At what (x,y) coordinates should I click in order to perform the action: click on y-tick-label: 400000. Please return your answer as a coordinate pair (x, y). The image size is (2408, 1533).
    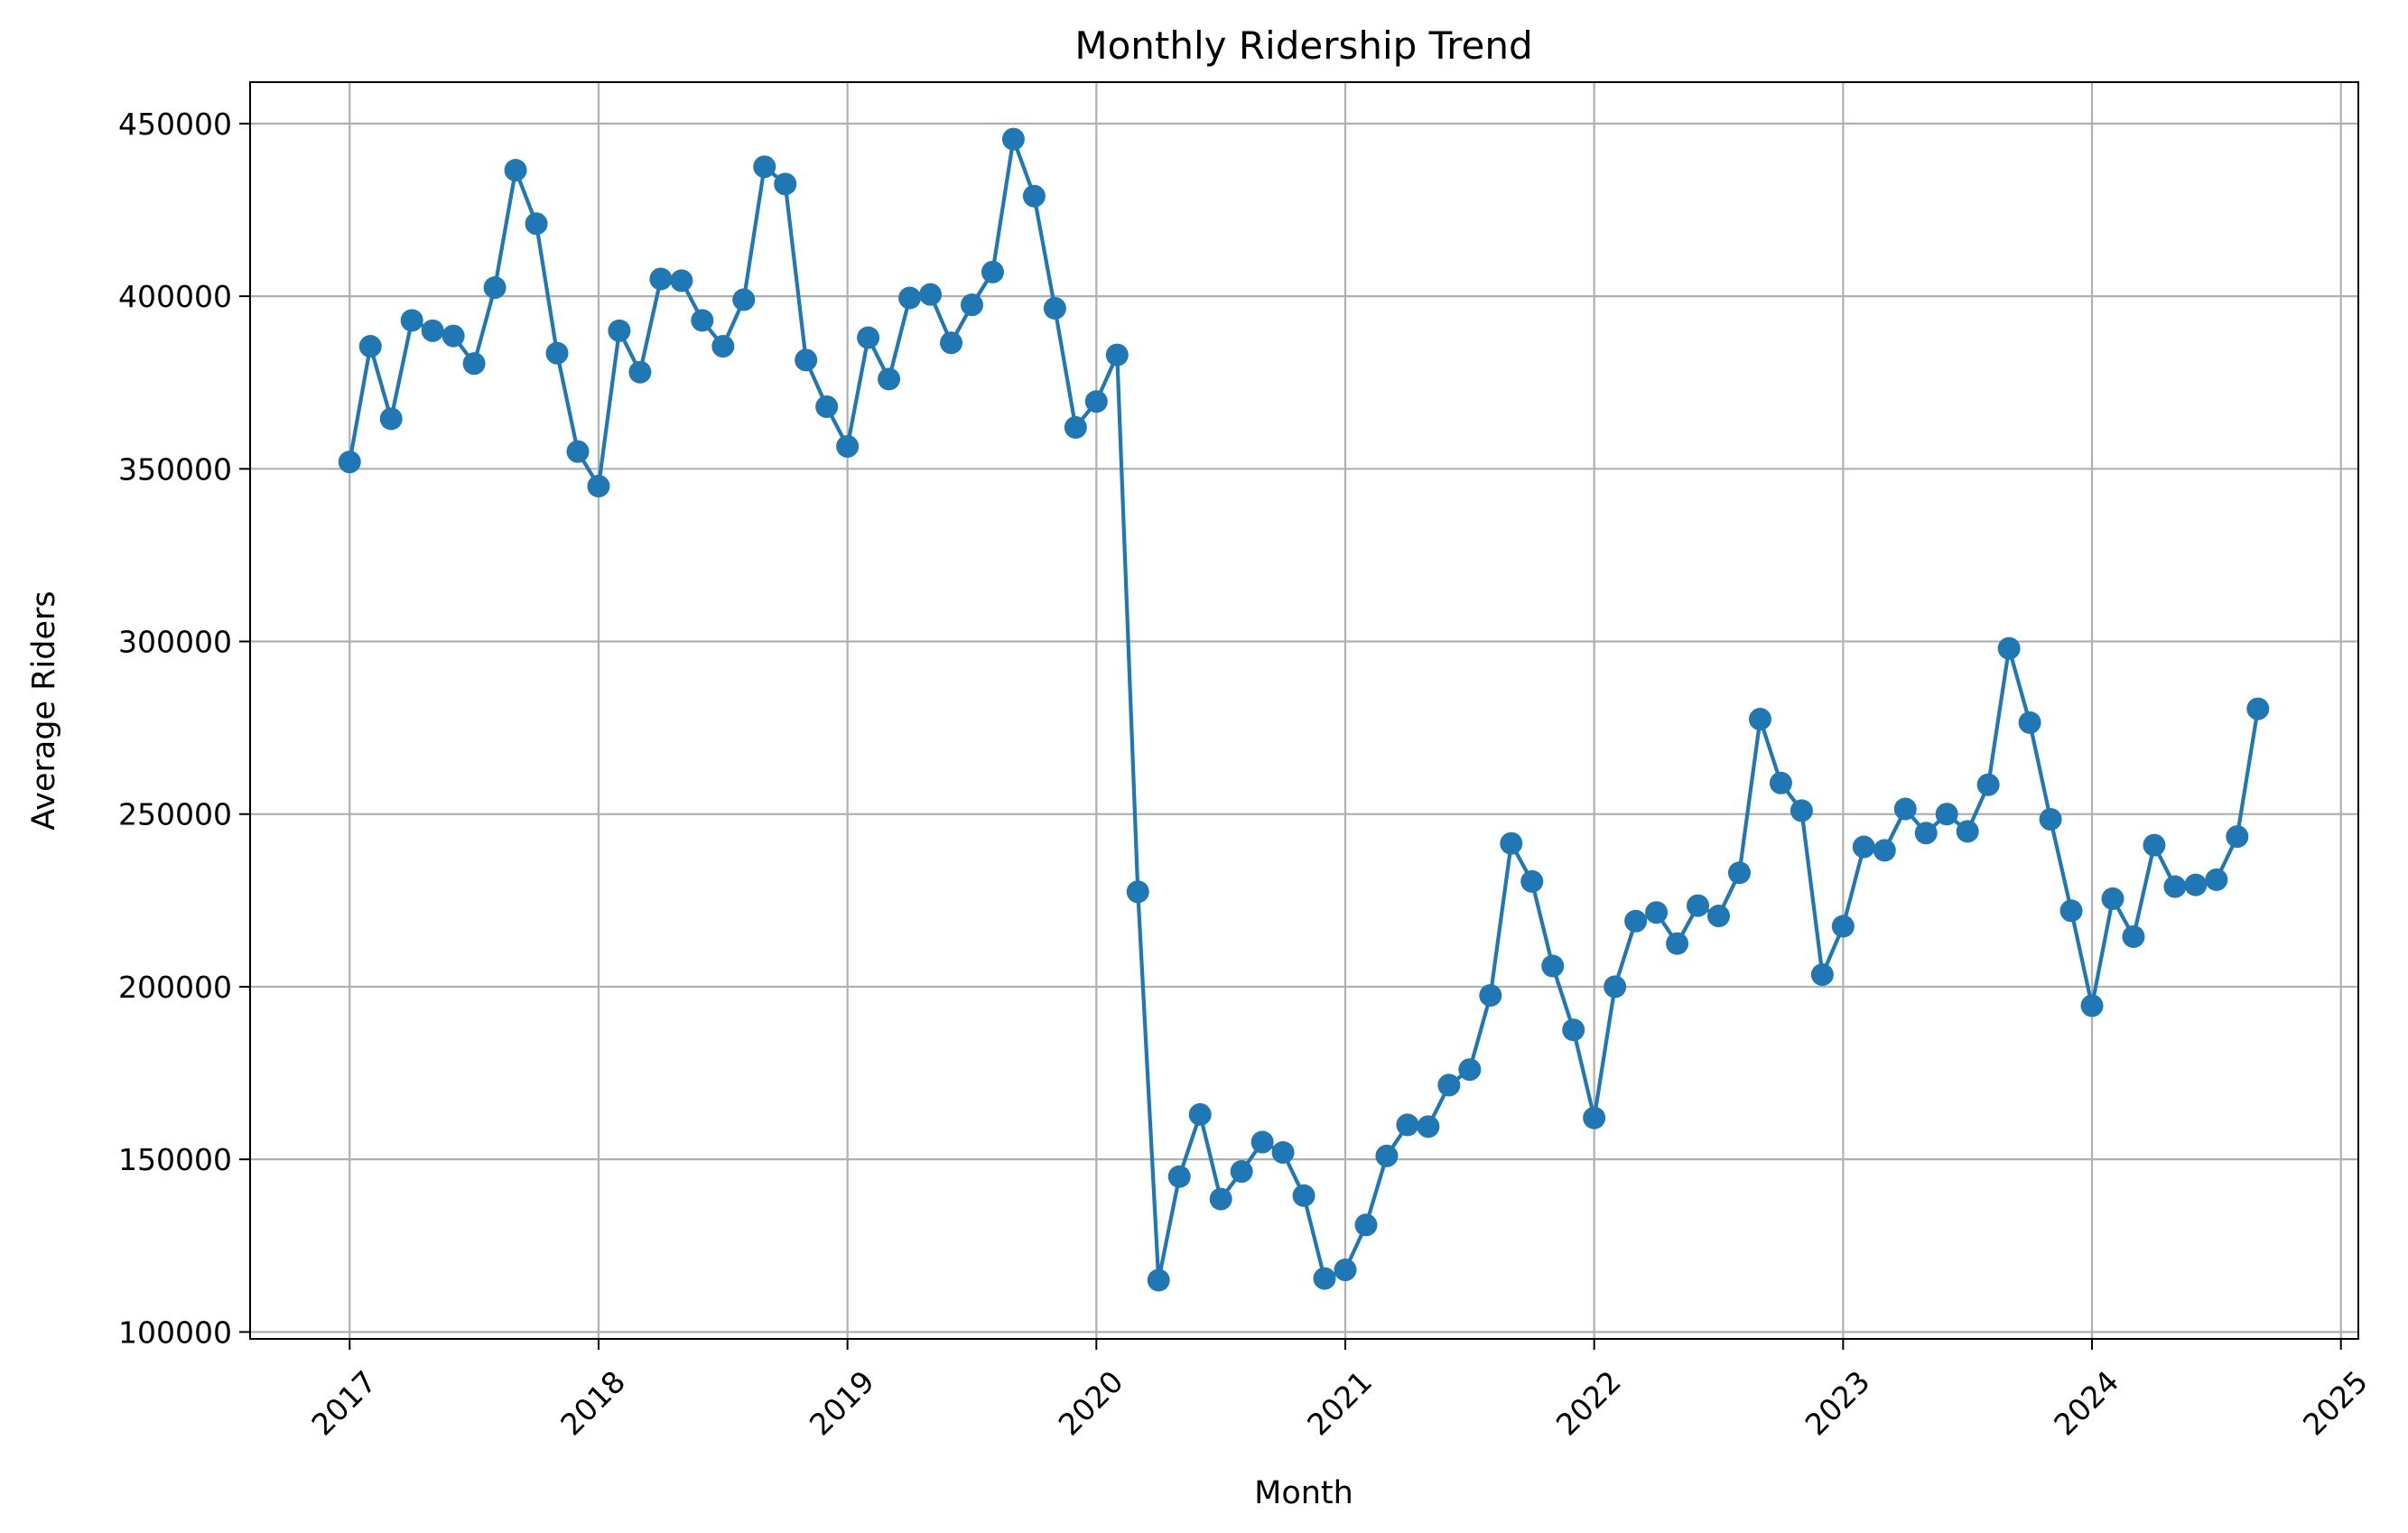
    Looking at the image, I should click on (175, 296).